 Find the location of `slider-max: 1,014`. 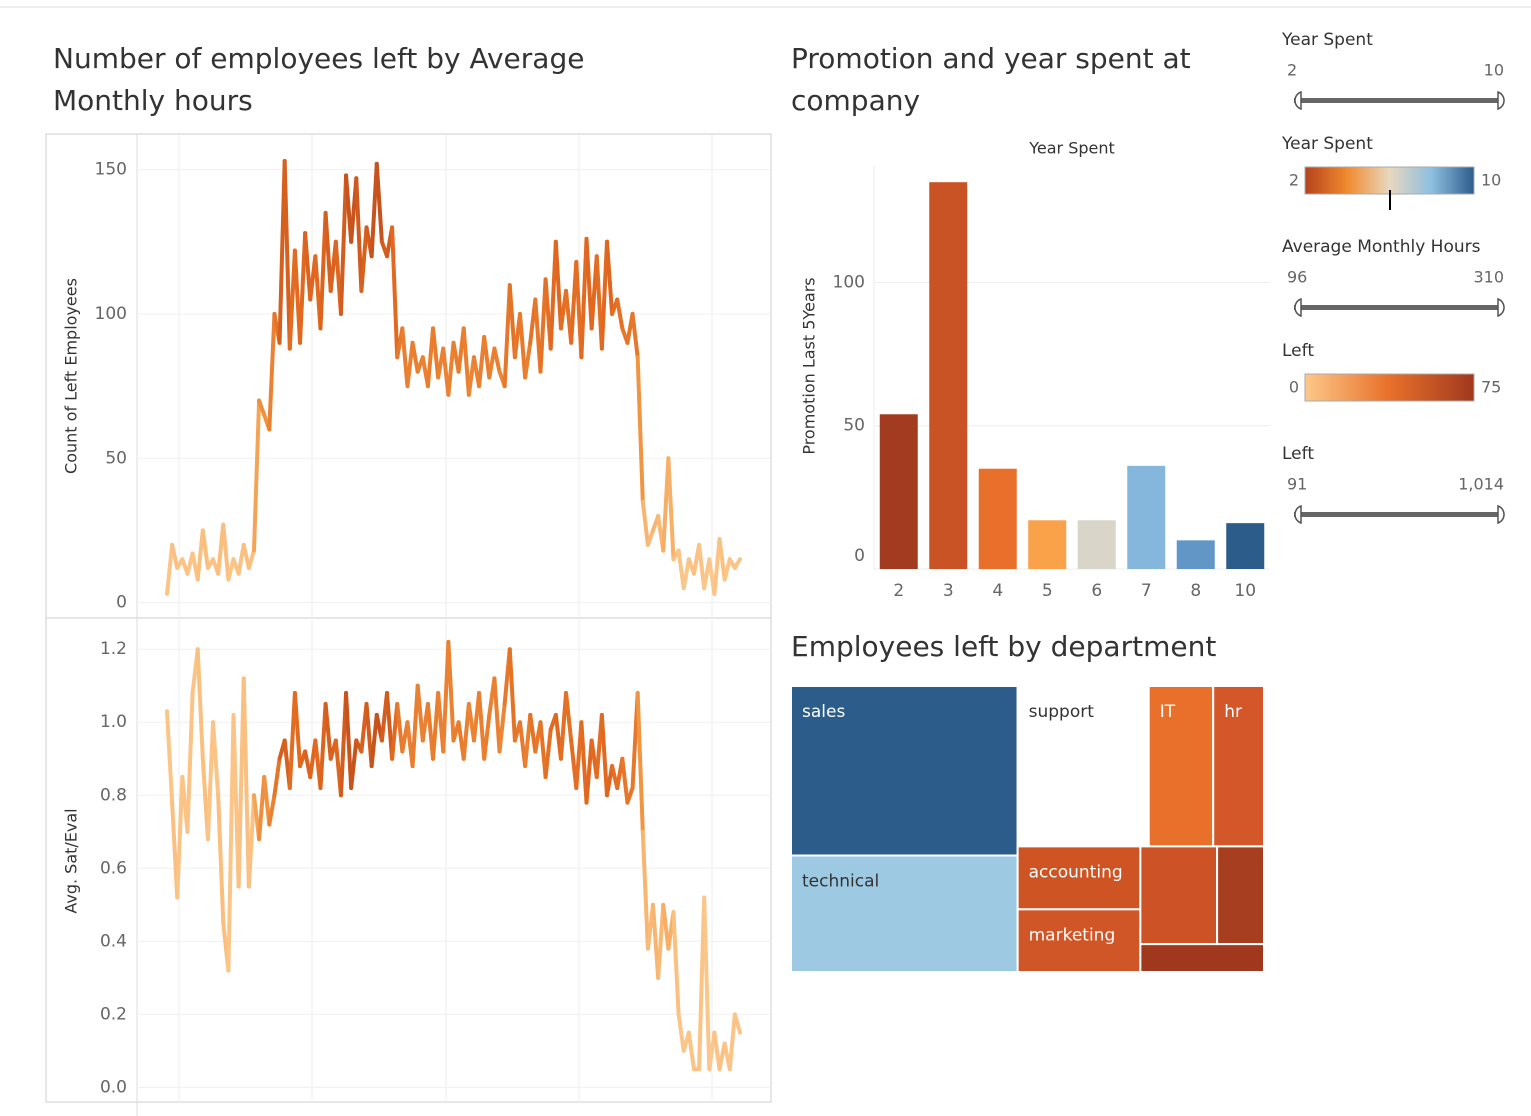

slider-max: 1,014 is located at coordinates (1481, 484).